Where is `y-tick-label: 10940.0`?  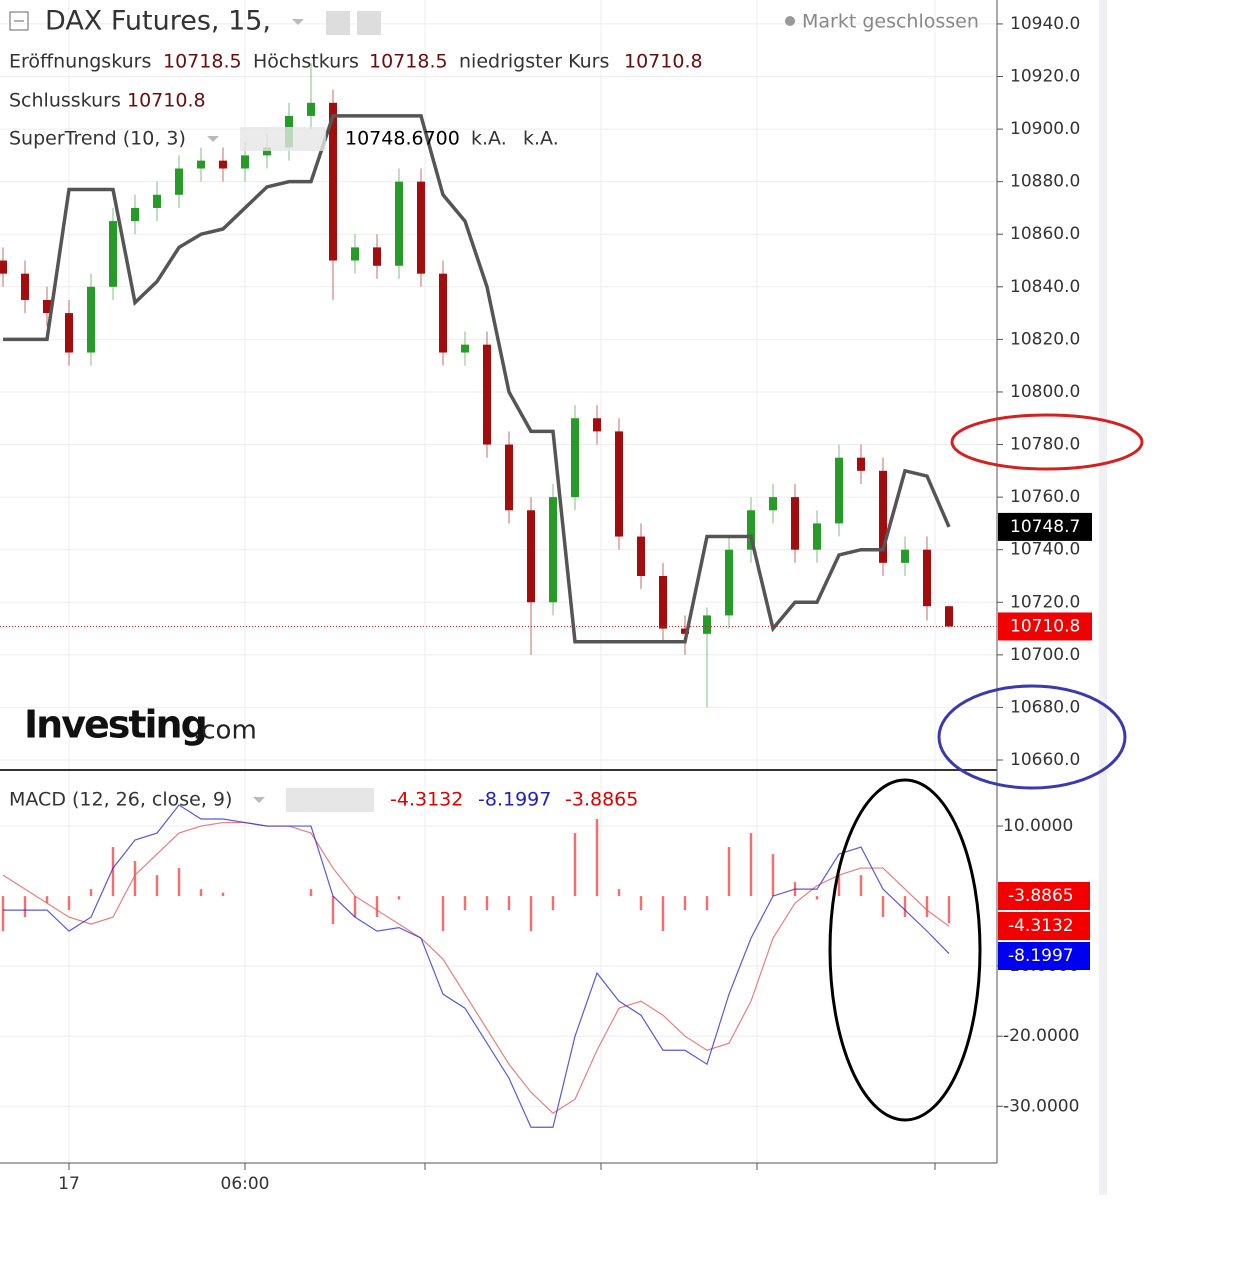
y-tick-label: 10940.0 is located at coordinates (1045, 24).